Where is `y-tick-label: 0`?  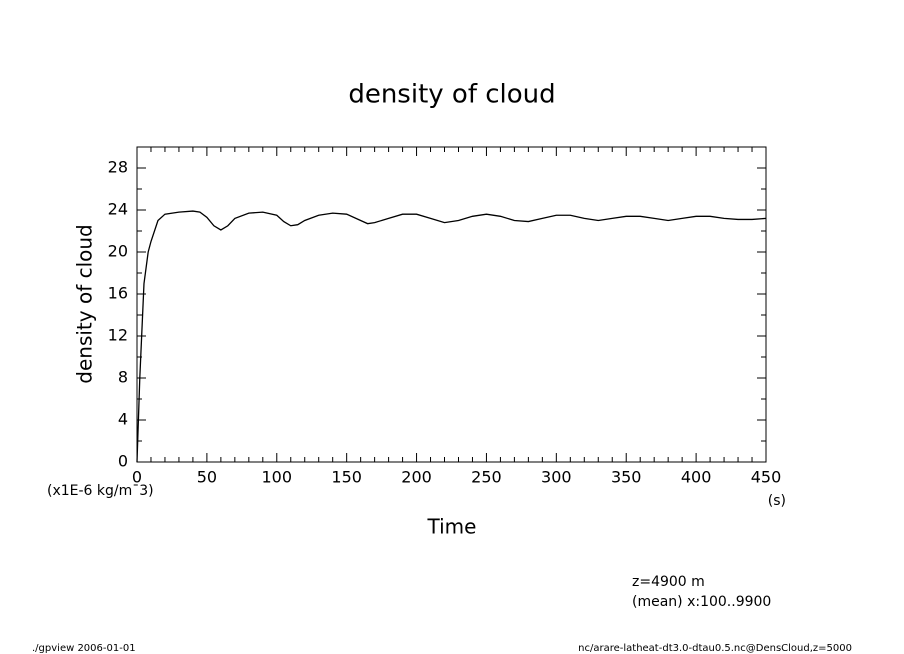
y-tick-label: 0 is located at coordinates (123, 461).